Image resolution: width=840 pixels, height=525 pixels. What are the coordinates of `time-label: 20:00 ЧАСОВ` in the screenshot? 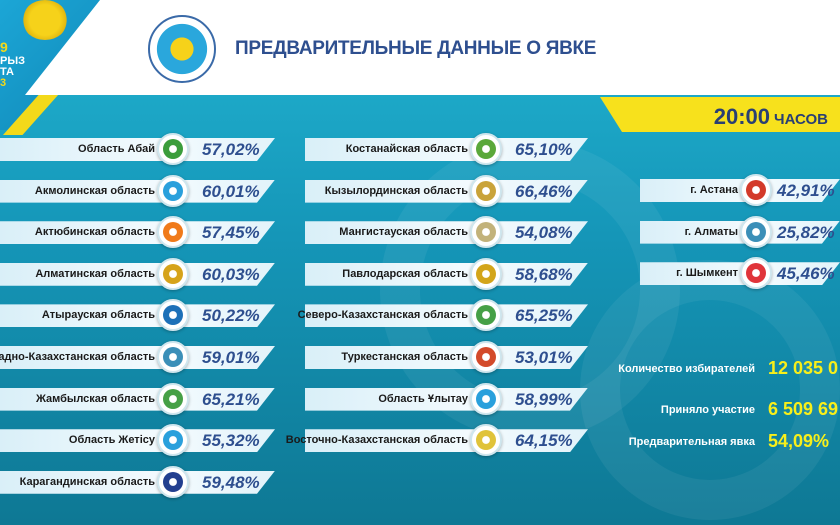 It's located at (771, 117).